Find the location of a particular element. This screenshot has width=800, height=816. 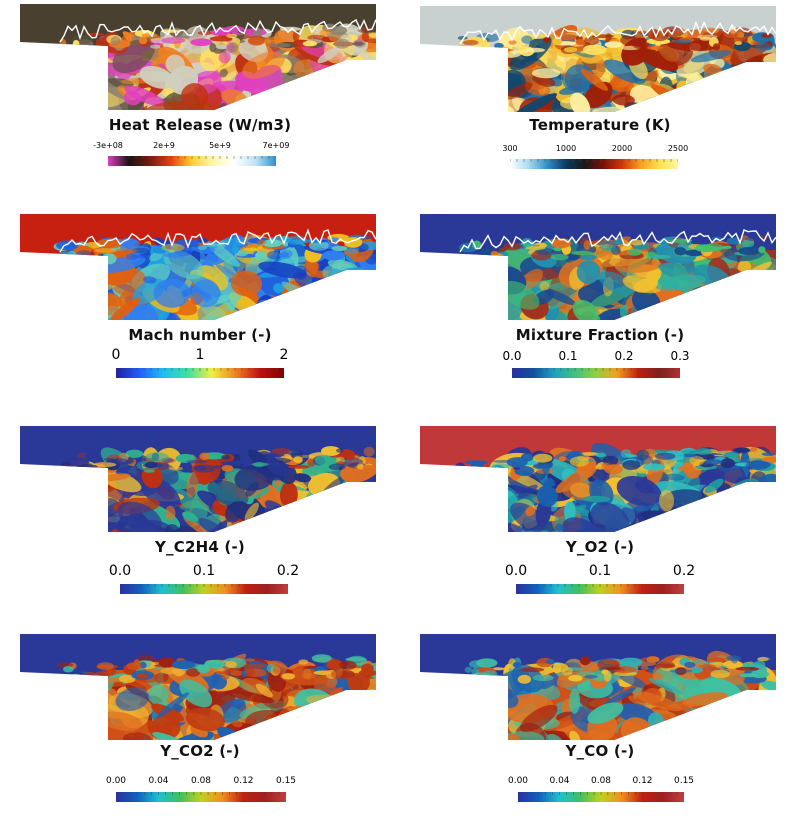

panel-y-co2: Y_CO2 (-) 0.00 0.04 0.08 0.12 0.15 is located at coordinates (200, 714).